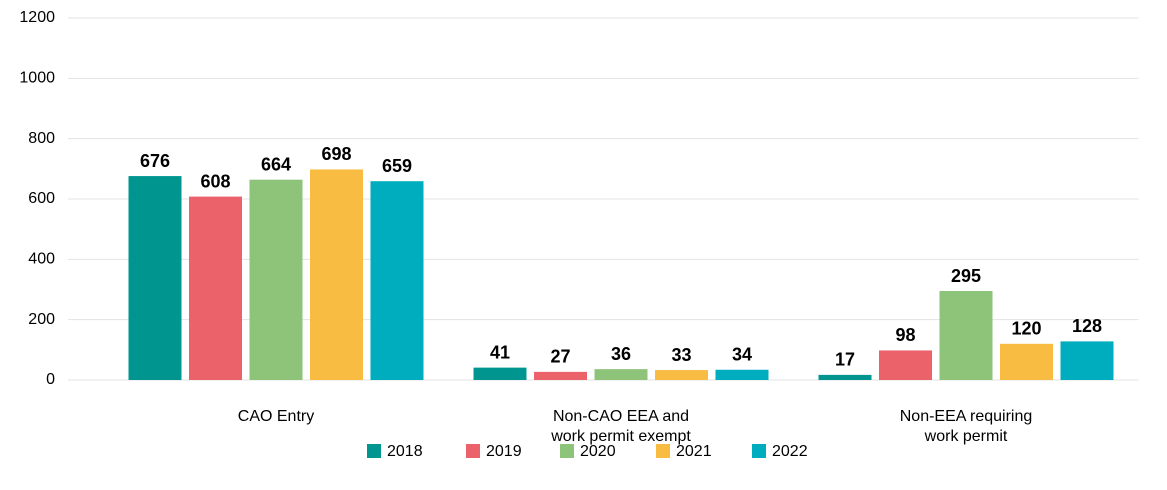 The height and width of the screenshot is (490, 1167). What do you see at coordinates (336, 154) in the screenshot?
I see `value-label: 698` at bounding box center [336, 154].